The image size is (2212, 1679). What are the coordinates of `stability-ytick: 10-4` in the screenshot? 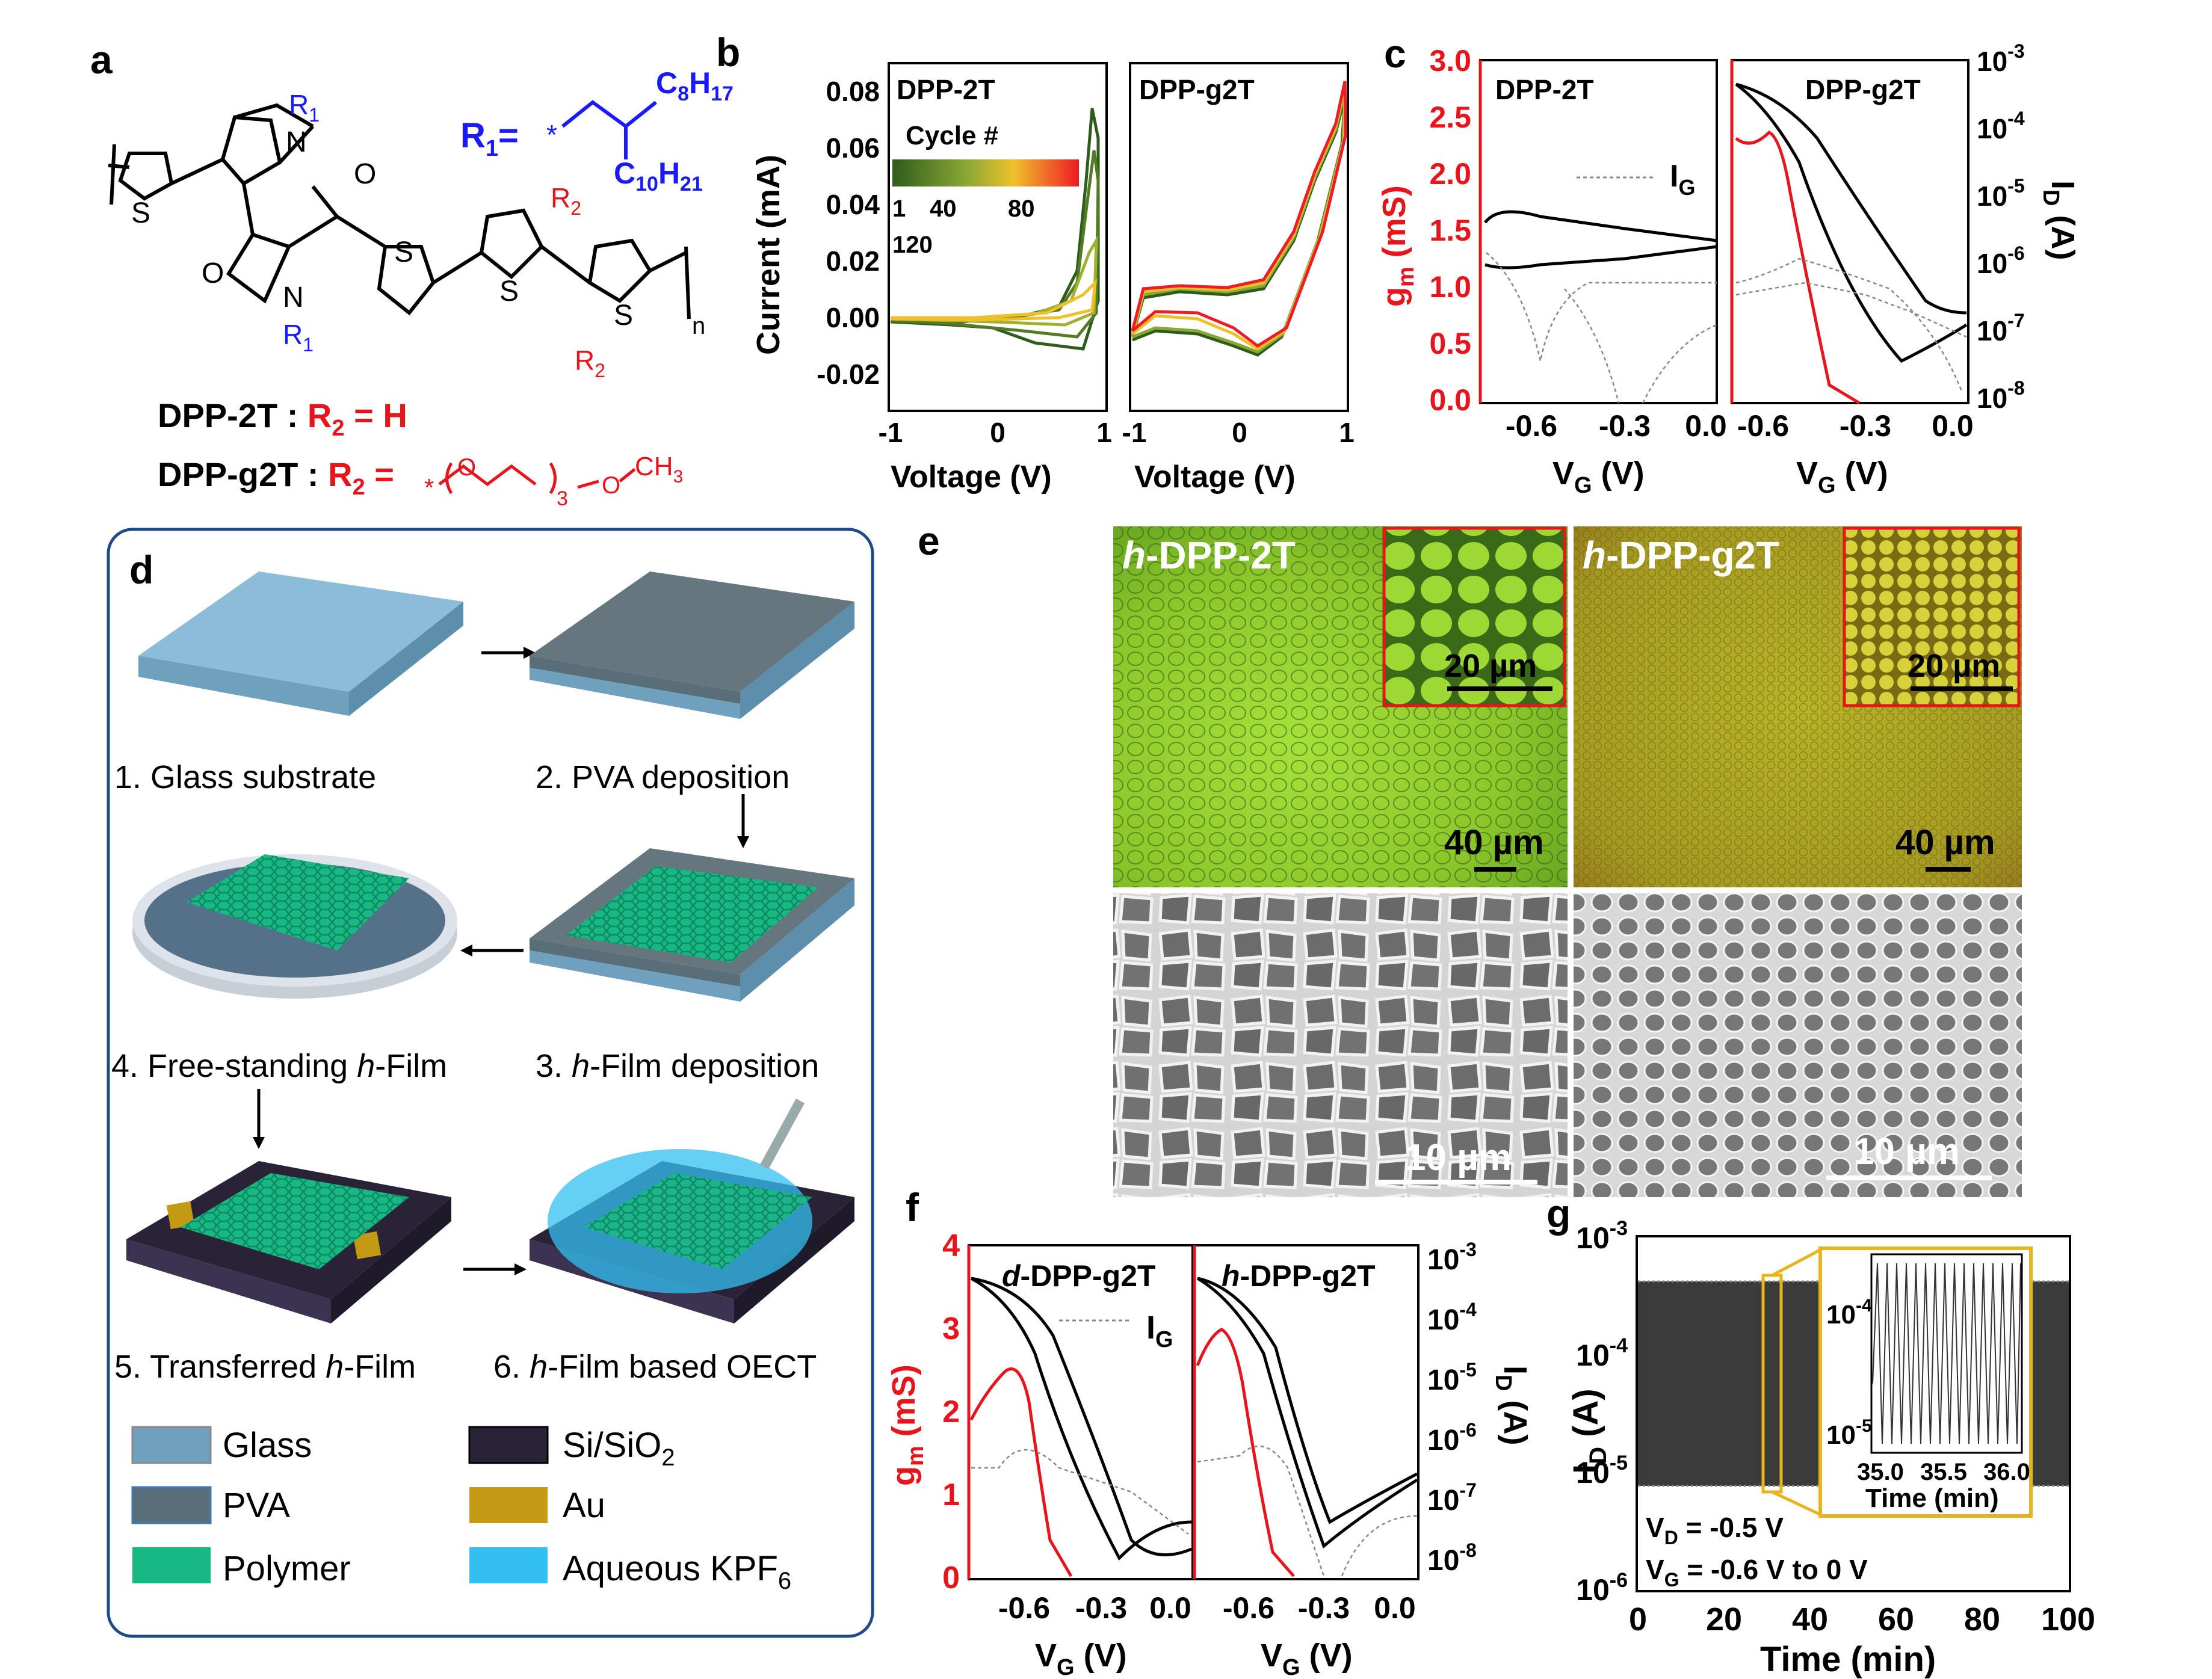 It's located at (1602, 1353).